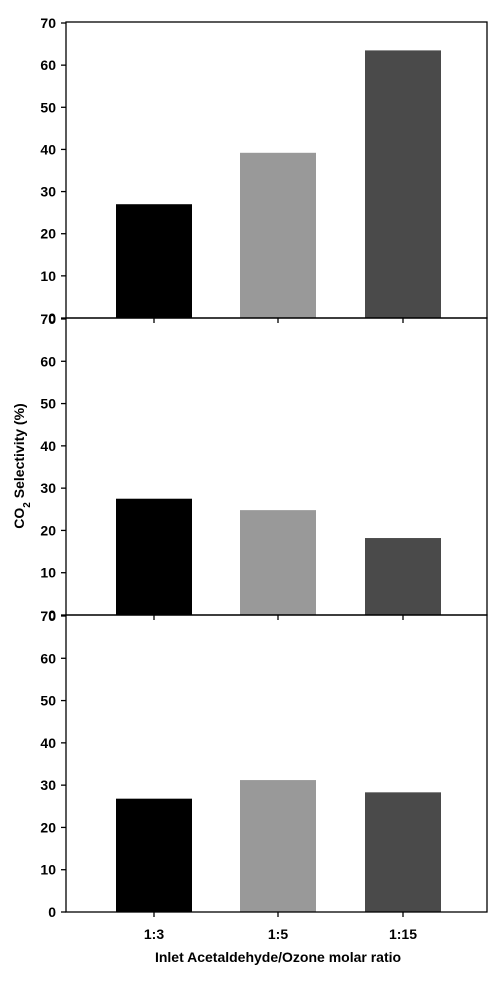 This screenshot has width=500, height=987. What do you see at coordinates (48, 107) in the screenshot?
I see `y-tick-label-top-50: 50` at bounding box center [48, 107].